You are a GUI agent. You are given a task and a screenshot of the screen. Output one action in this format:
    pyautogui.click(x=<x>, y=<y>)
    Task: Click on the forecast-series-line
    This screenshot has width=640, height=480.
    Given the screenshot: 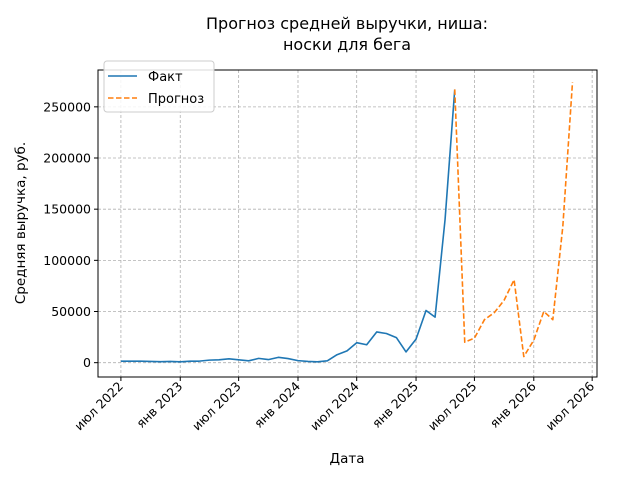 What is the action you would take?
    pyautogui.click(x=513, y=220)
    